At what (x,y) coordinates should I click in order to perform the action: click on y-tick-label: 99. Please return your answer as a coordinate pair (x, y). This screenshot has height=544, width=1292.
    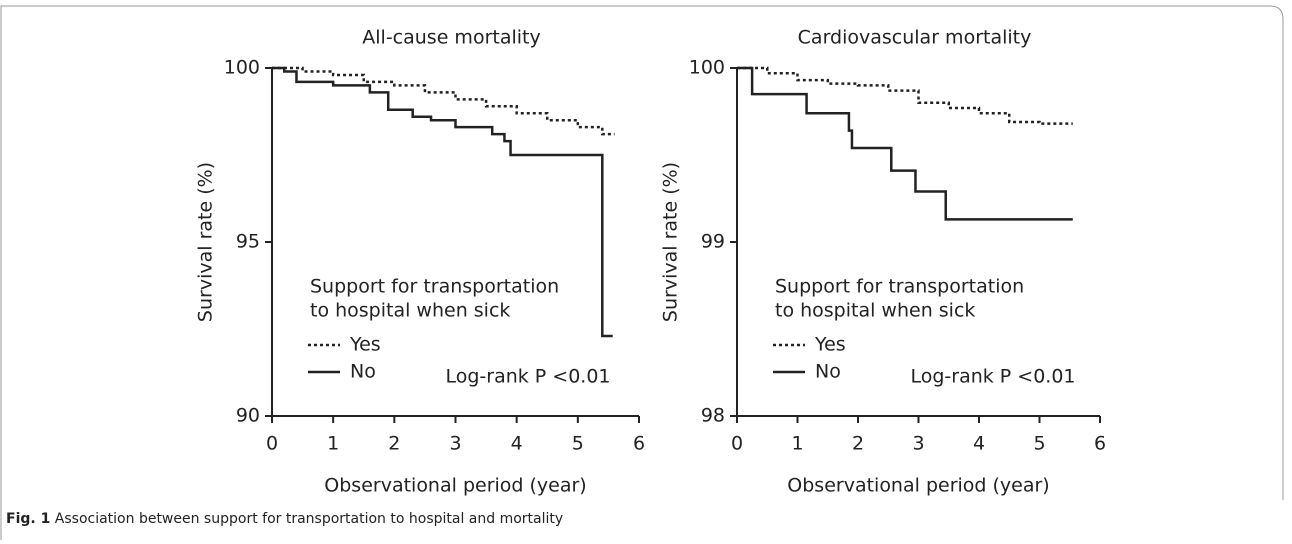
    Looking at the image, I should click on (713, 242).